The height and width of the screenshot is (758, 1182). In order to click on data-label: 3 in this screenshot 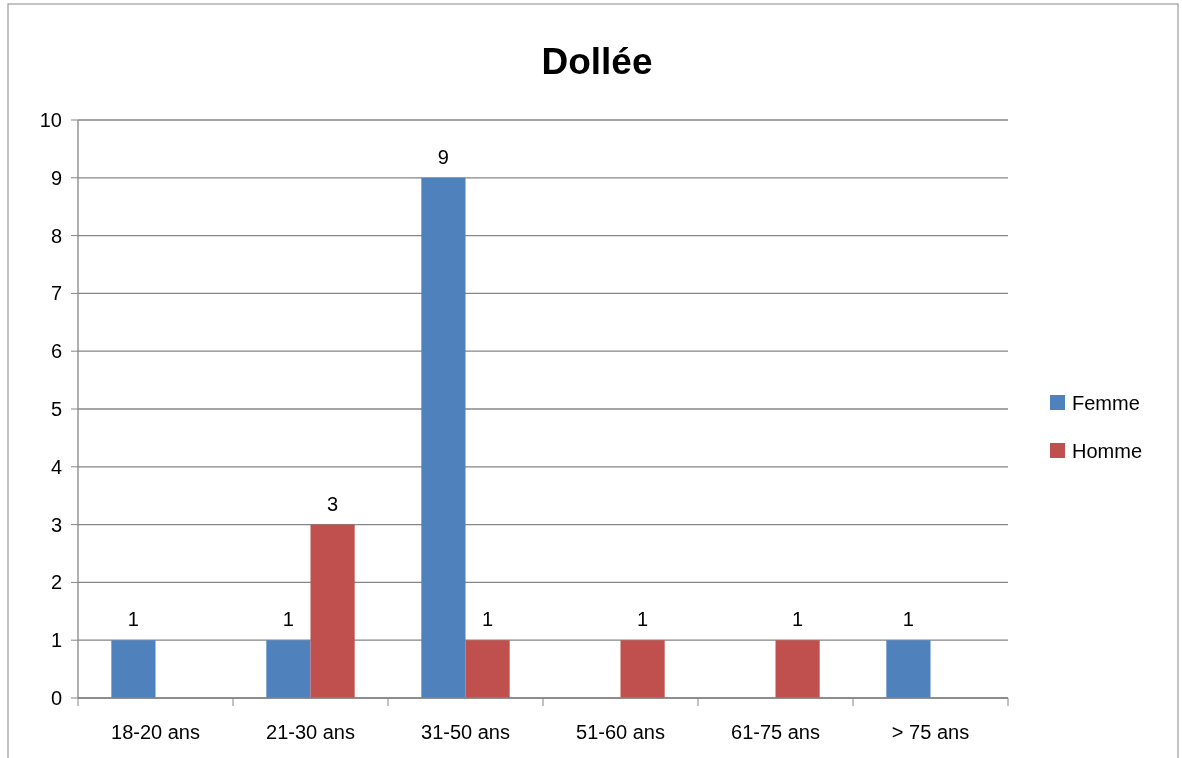, I will do `click(333, 503)`.